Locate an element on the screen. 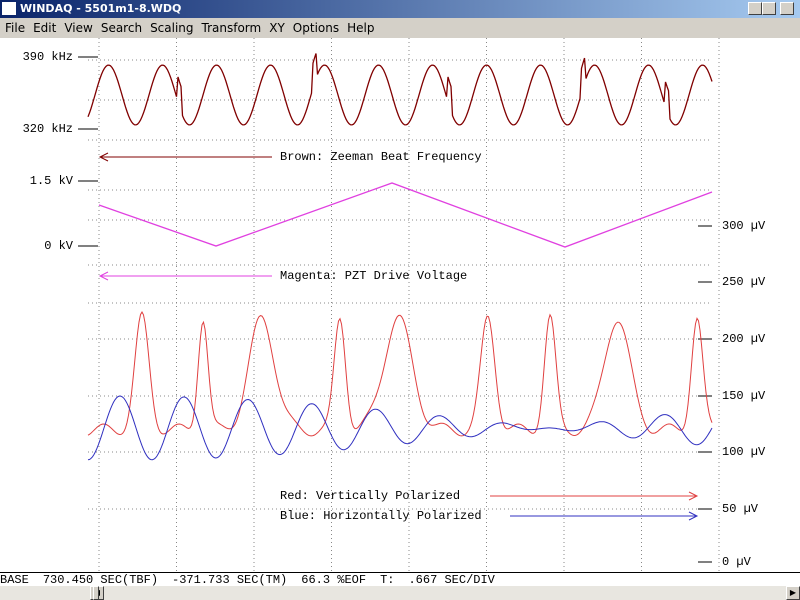 This screenshot has width=800, height=600. menu-item: Search is located at coordinates (121, 28).